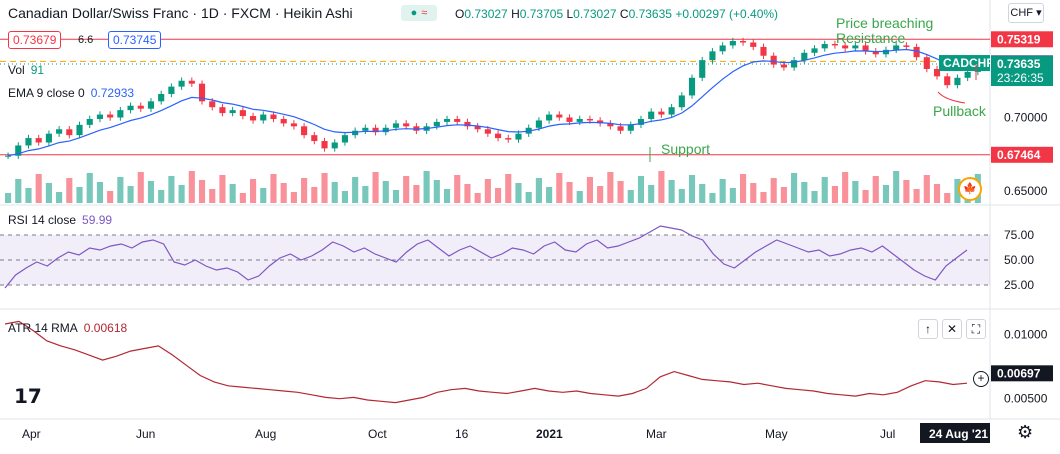 The height and width of the screenshot is (454, 1060). What do you see at coordinates (419, 13) in the screenshot?
I see `approx-equal-icon: ● ≈` at bounding box center [419, 13].